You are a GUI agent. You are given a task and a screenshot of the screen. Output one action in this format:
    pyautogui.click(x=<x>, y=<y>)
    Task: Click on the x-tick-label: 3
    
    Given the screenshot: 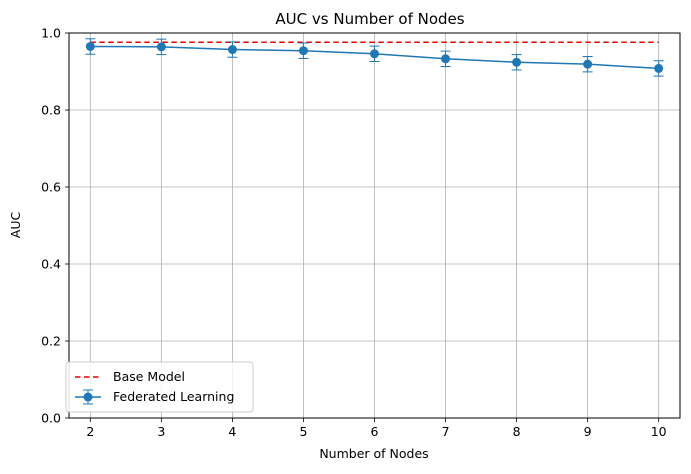 What is the action you would take?
    pyautogui.click(x=161, y=431)
    